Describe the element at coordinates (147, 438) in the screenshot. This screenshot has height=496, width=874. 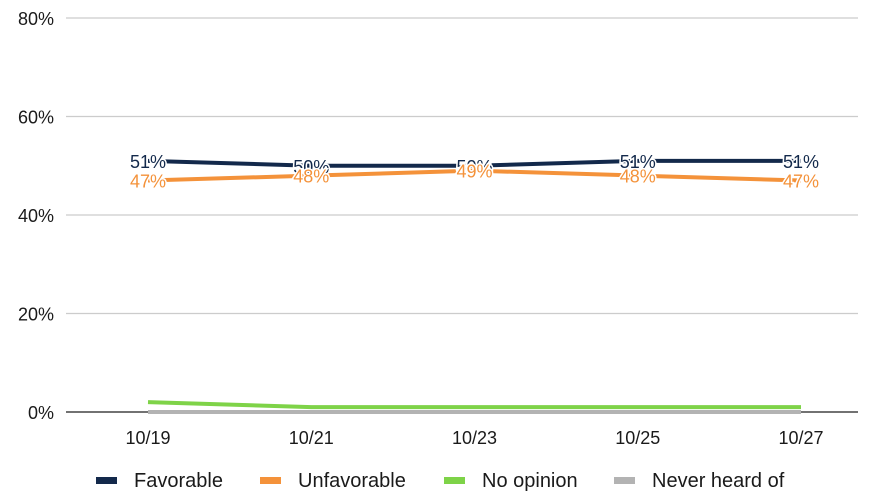
I see `x-tick-label: 10/19` at that location.